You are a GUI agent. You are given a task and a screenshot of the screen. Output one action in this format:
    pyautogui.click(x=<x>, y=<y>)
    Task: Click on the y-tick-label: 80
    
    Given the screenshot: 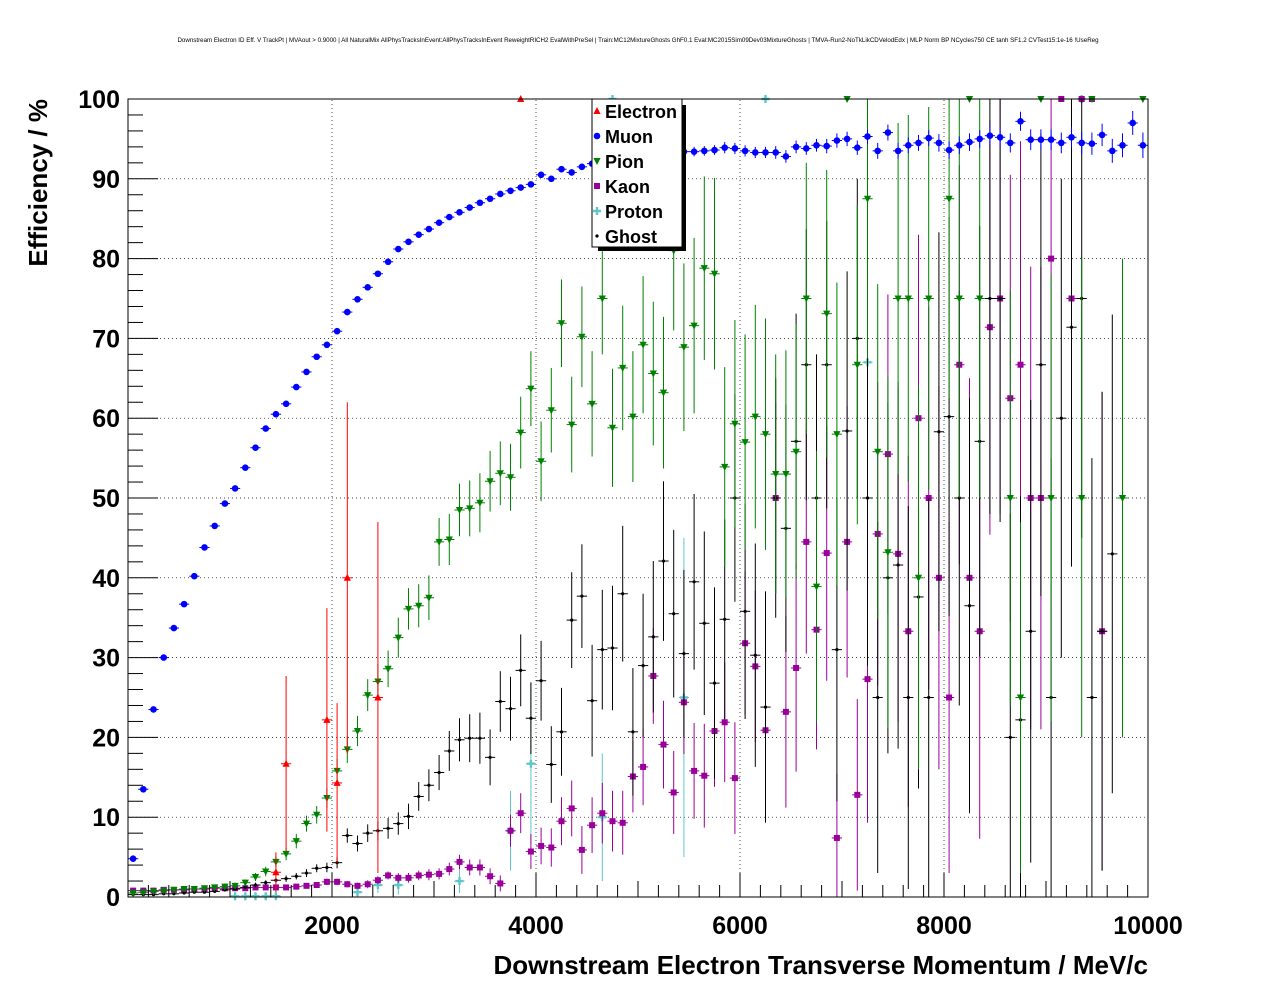 What is the action you would take?
    pyautogui.click(x=106, y=260)
    